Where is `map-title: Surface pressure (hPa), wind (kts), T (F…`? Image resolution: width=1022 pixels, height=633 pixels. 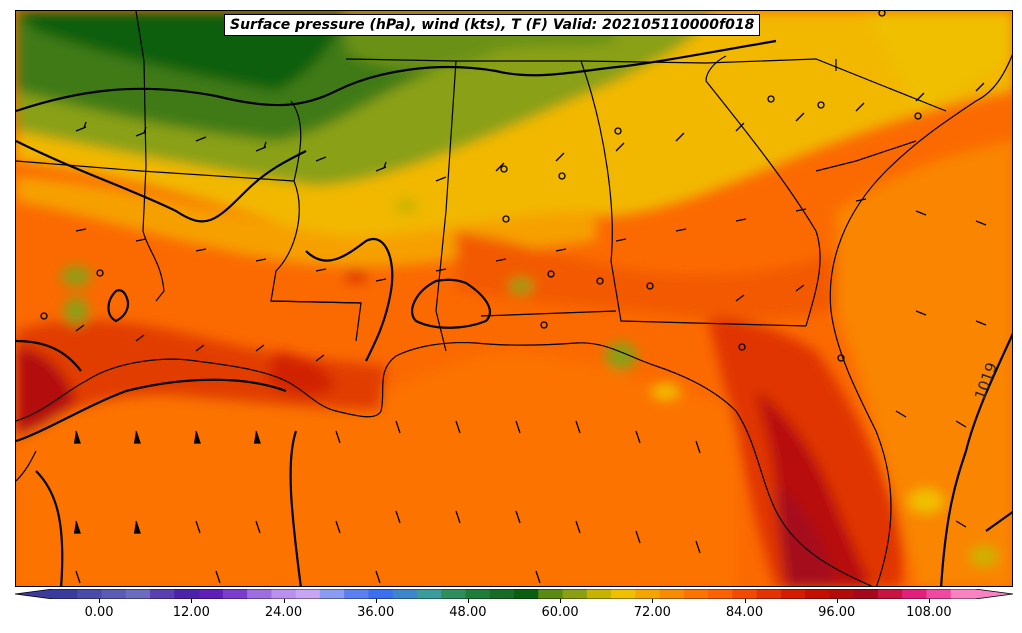 map-title: Surface pressure (hPa), wind (kts), T (F… is located at coordinates (492, 25).